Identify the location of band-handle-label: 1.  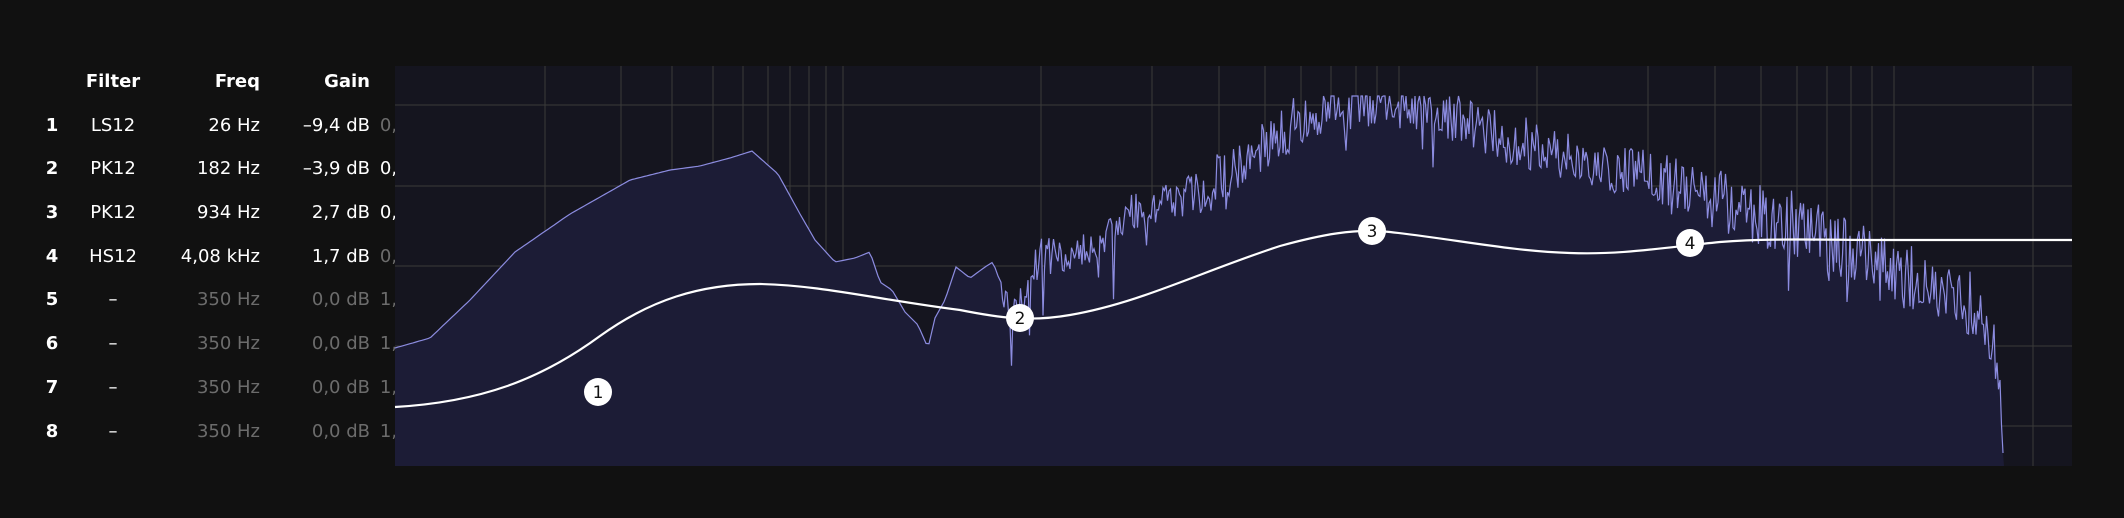
(598, 393).